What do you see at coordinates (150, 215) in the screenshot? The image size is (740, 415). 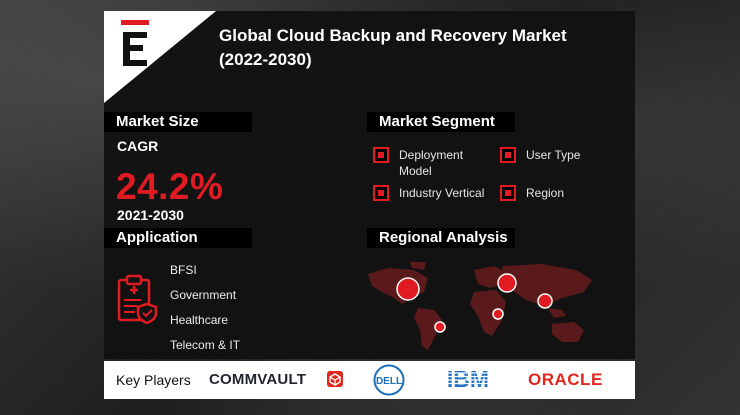 I see `forecast-years: 2021-2030` at bounding box center [150, 215].